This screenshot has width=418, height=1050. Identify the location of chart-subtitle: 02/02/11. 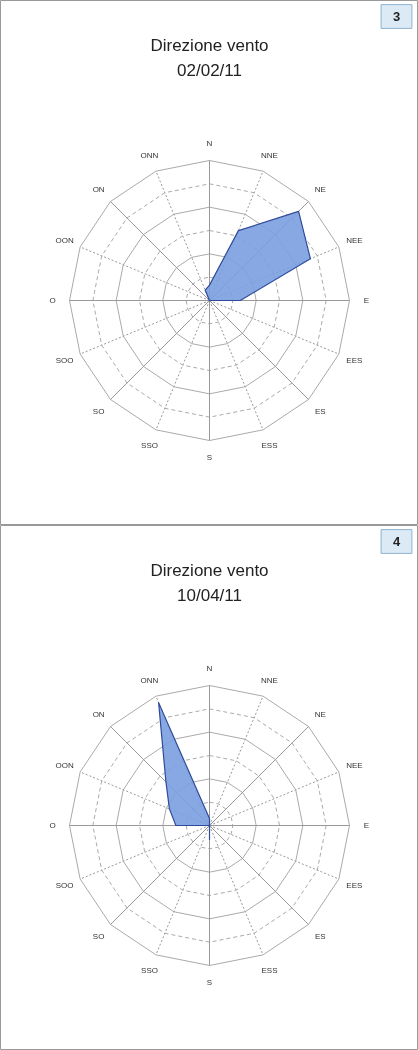
(209, 70).